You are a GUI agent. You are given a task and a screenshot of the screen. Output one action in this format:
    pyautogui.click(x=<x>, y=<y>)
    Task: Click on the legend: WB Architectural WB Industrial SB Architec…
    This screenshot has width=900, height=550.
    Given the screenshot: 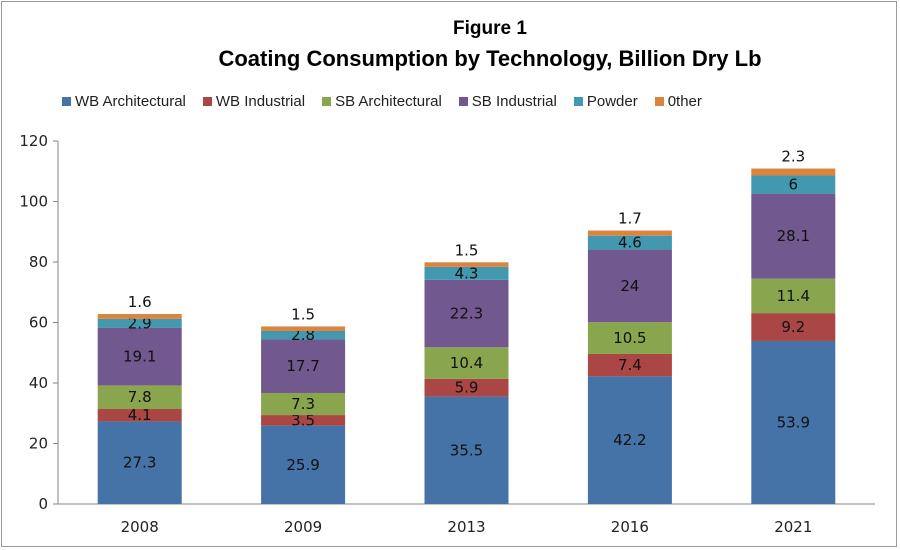 What is the action you would take?
    pyautogui.click(x=382, y=101)
    